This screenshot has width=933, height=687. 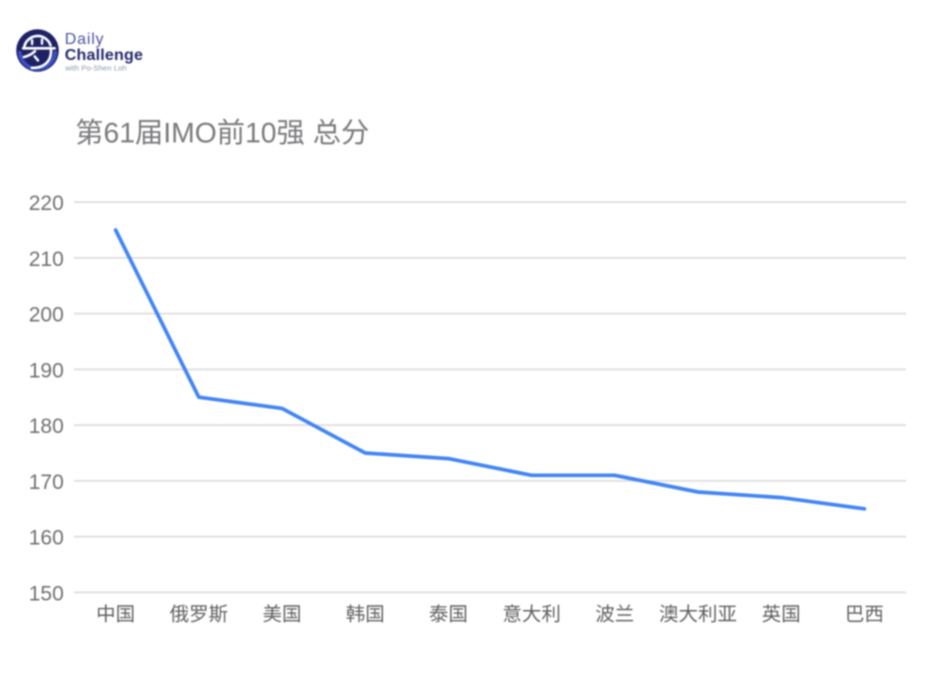 What do you see at coordinates (46, 426) in the screenshot?
I see `svg-text: 180` at bounding box center [46, 426].